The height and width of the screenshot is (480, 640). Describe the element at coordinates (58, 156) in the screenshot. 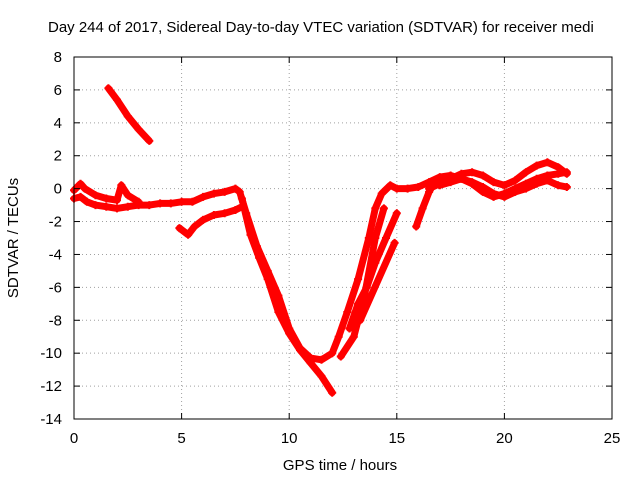

I see `y-tick-label: 2` at that location.